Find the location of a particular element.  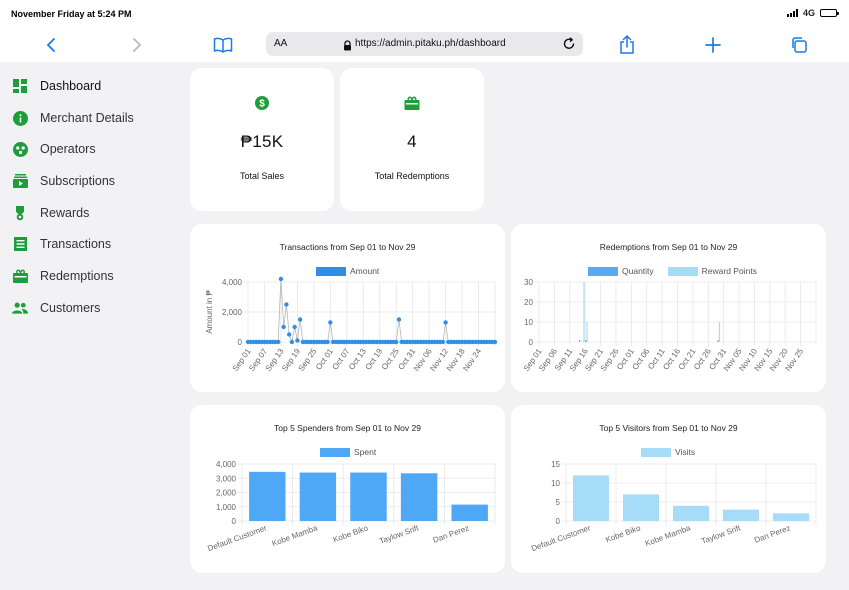

sidebar-item-operators: Operators is located at coordinates (92, 149).